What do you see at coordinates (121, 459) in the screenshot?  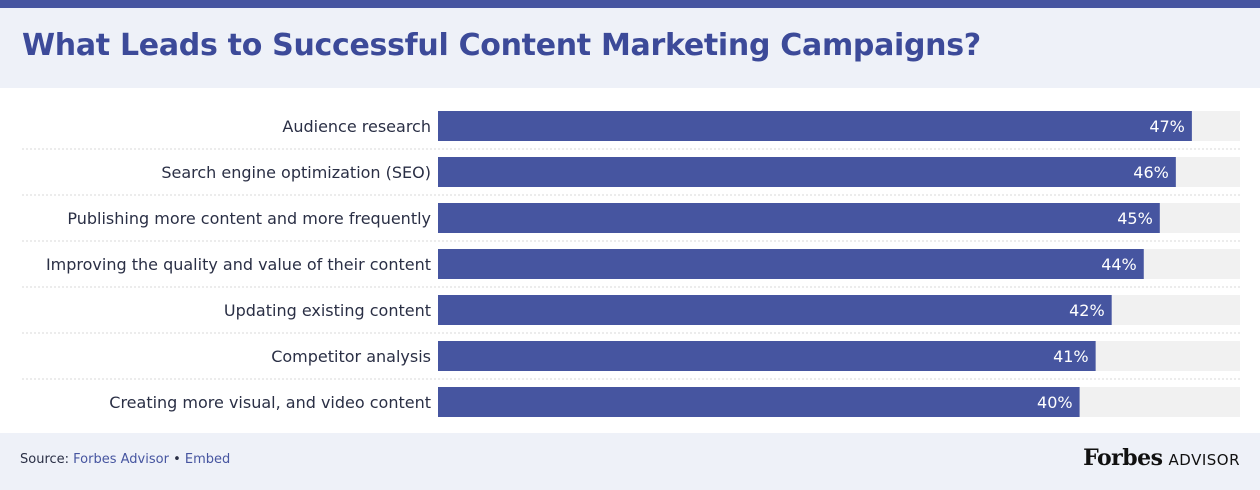 I see `source-link: Forbes Advisor` at bounding box center [121, 459].